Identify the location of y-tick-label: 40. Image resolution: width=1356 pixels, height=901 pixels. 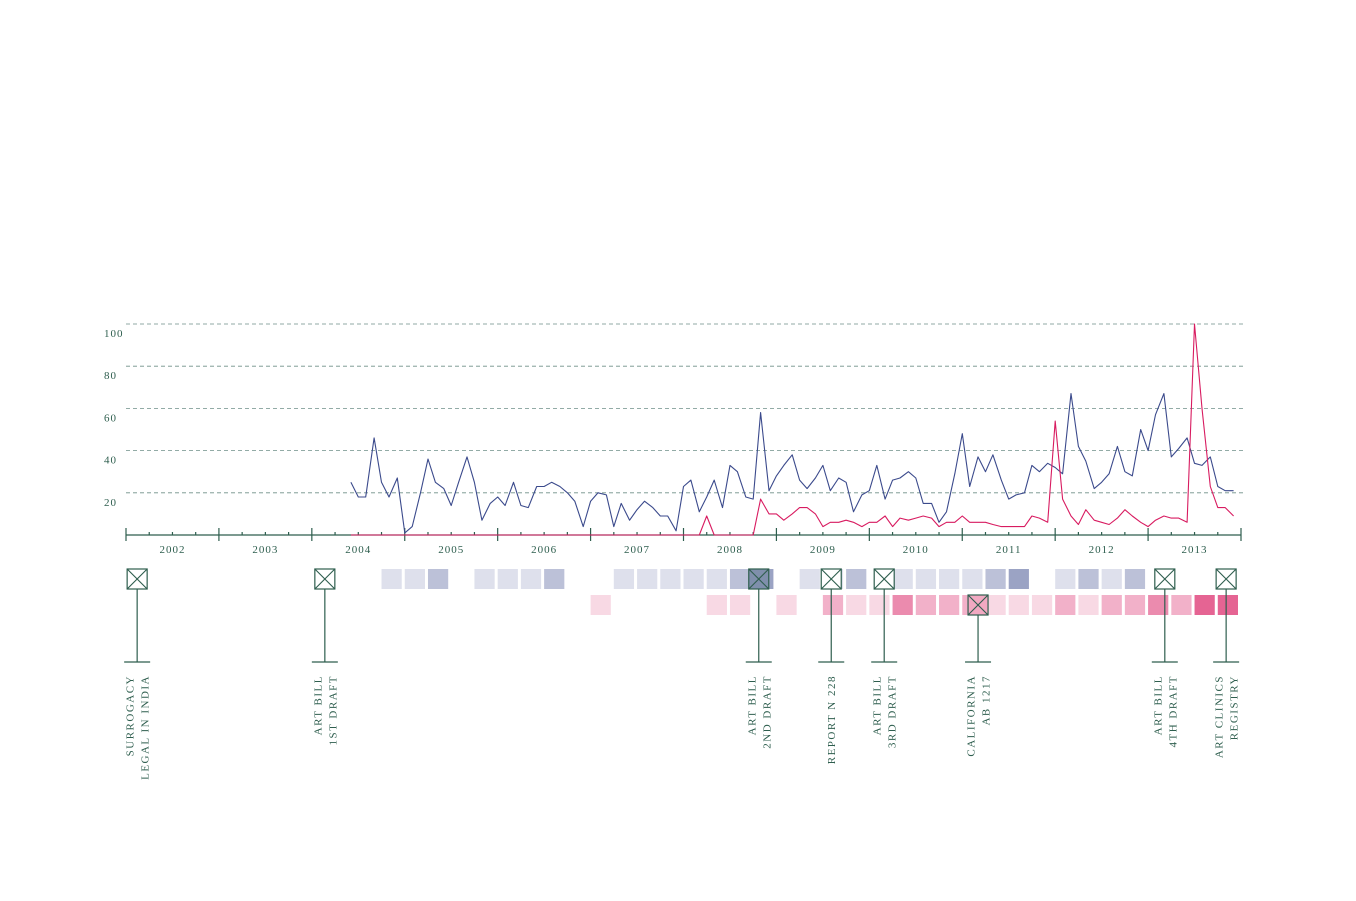
(110, 461).